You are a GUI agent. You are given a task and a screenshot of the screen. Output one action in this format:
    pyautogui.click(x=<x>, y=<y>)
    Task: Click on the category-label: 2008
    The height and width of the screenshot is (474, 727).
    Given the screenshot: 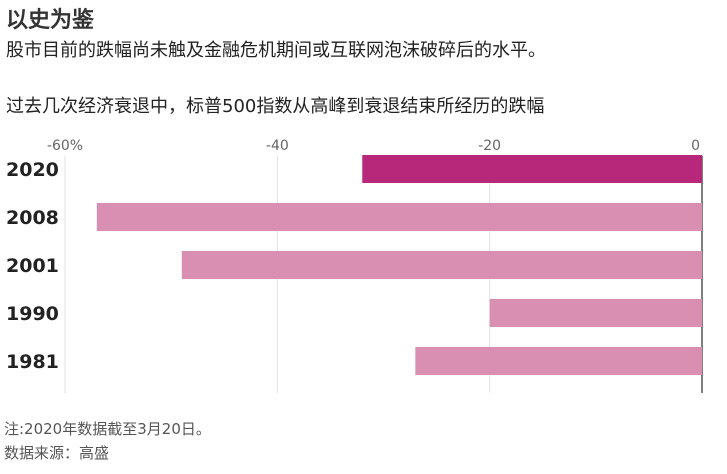 What is the action you would take?
    pyautogui.click(x=32, y=218)
    